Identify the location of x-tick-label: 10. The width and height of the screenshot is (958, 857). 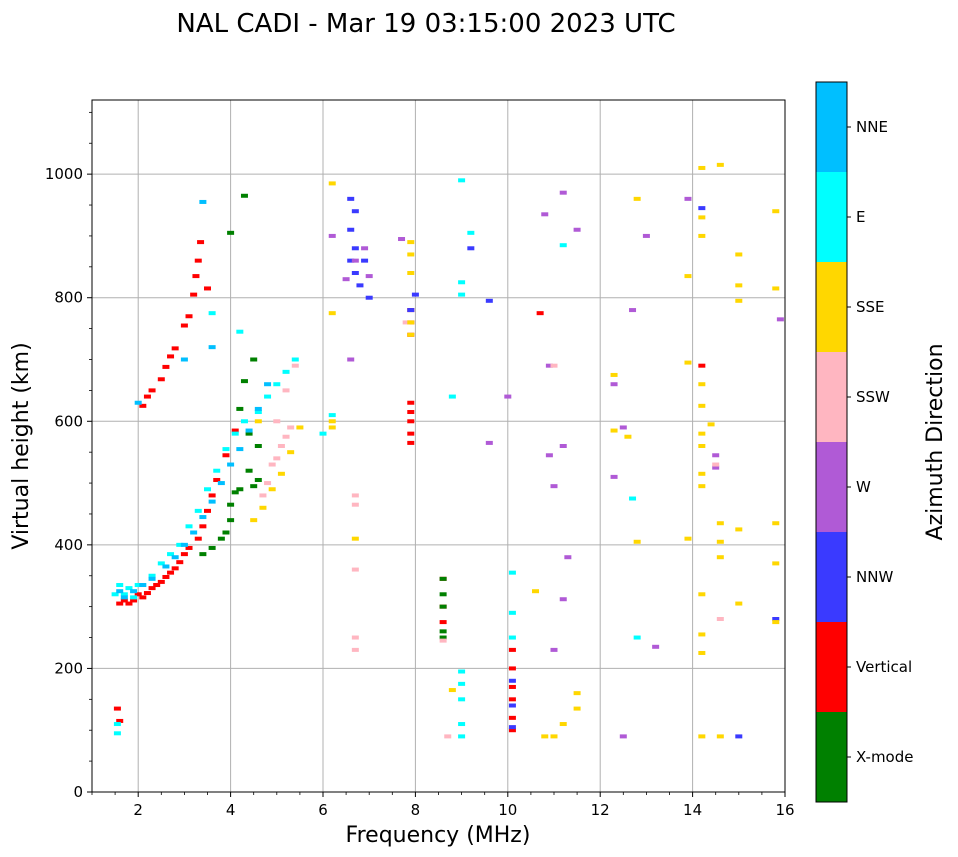
(507, 810).